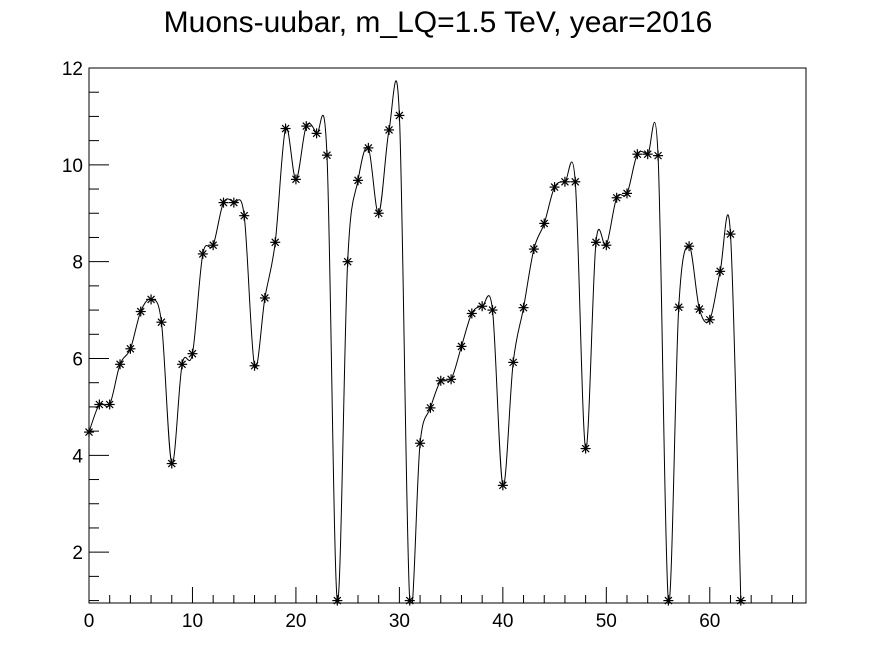 The image size is (896, 672). What do you see at coordinates (606, 621) in the screenshot?
I see `x-tick-label: 50` at bounding box center [606, 621].